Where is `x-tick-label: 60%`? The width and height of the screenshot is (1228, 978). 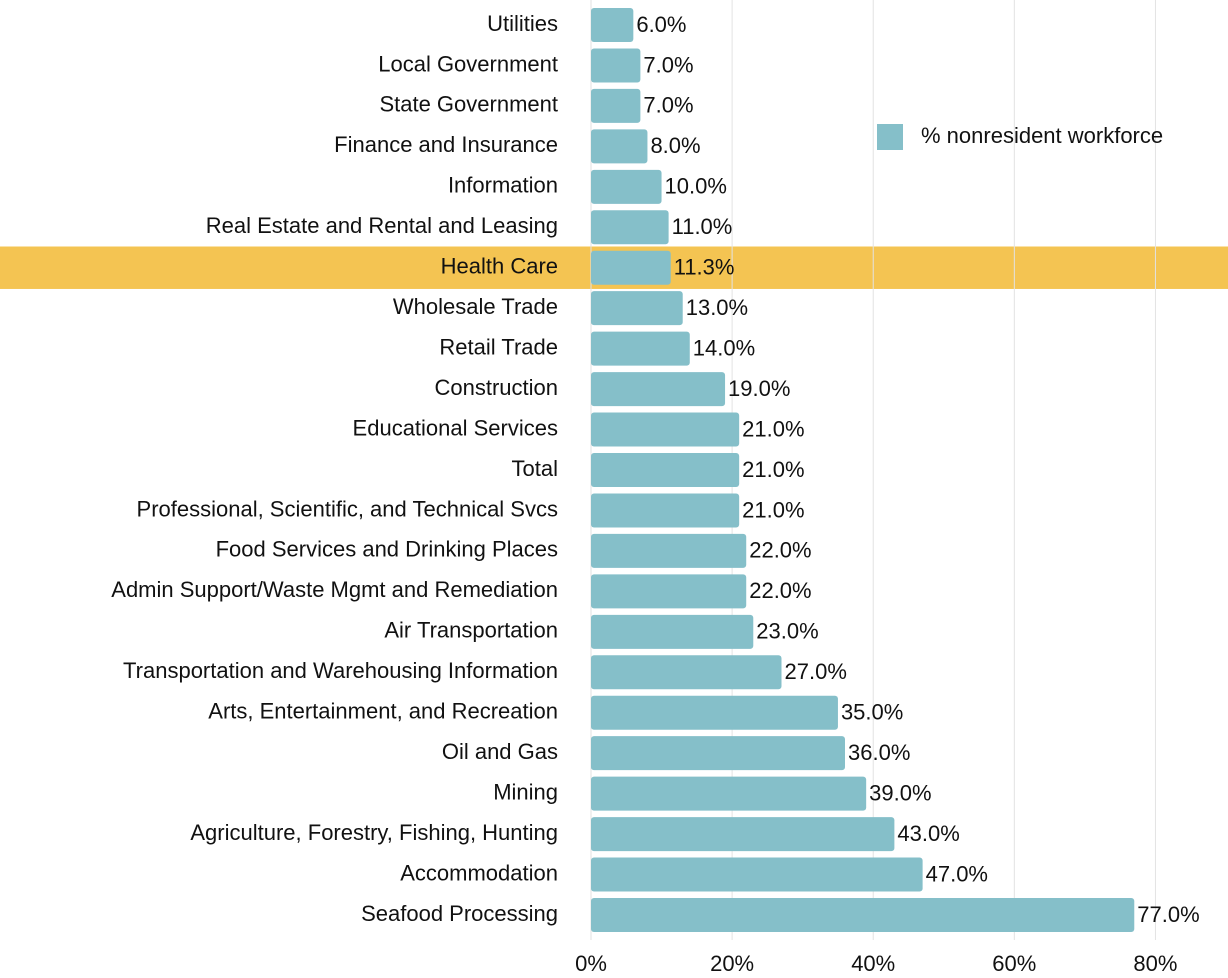 x-tick-label: 60% is located at coordinates (1014, 963).